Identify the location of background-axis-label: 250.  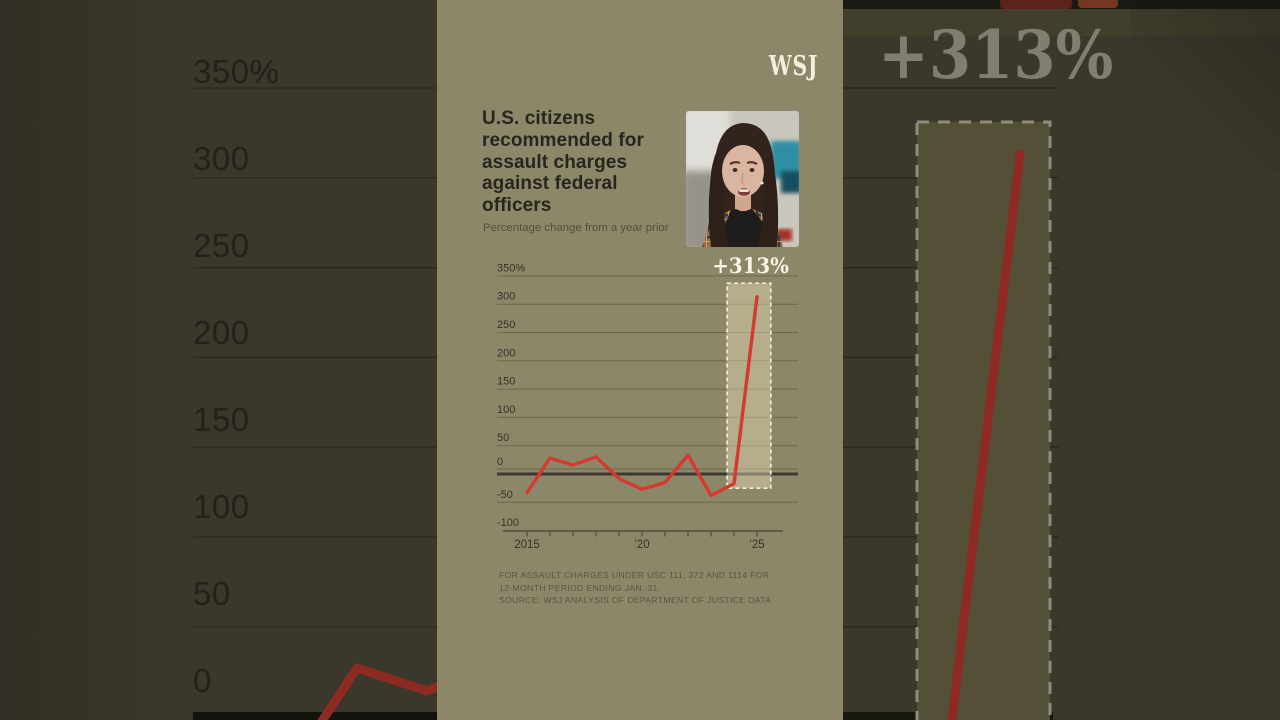
(221, 245).